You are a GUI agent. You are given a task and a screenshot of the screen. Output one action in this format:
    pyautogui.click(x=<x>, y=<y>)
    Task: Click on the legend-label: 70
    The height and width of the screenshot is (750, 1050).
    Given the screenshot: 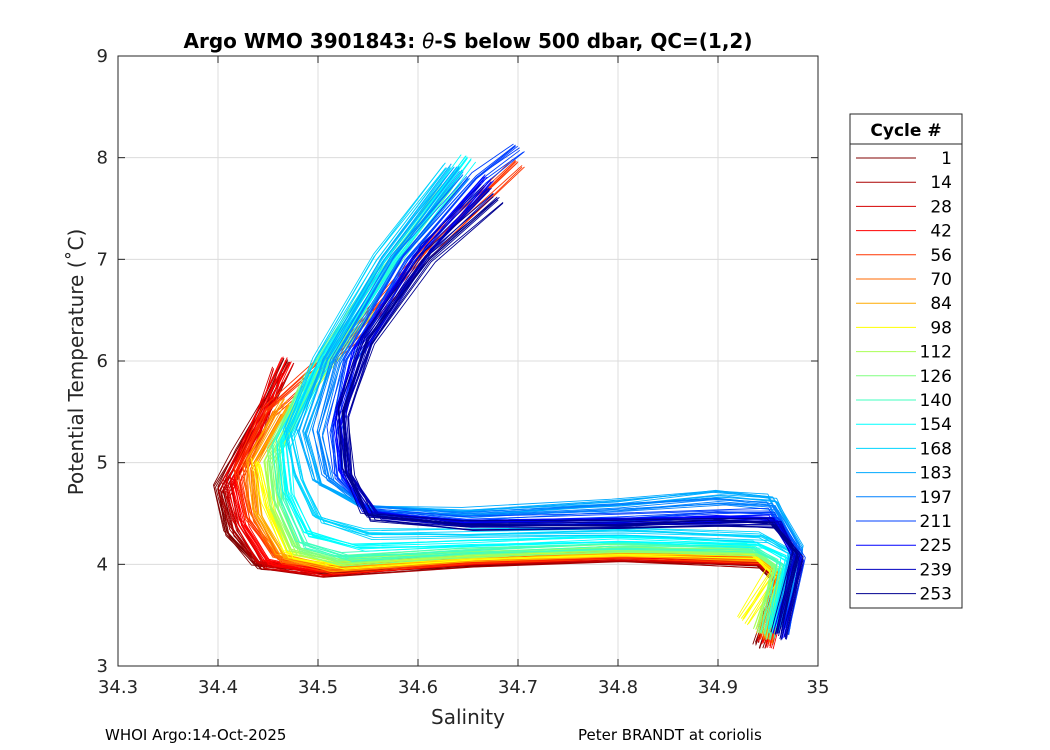 What is the action you would take?
    pyautogui.click(x=941, y=280)
    